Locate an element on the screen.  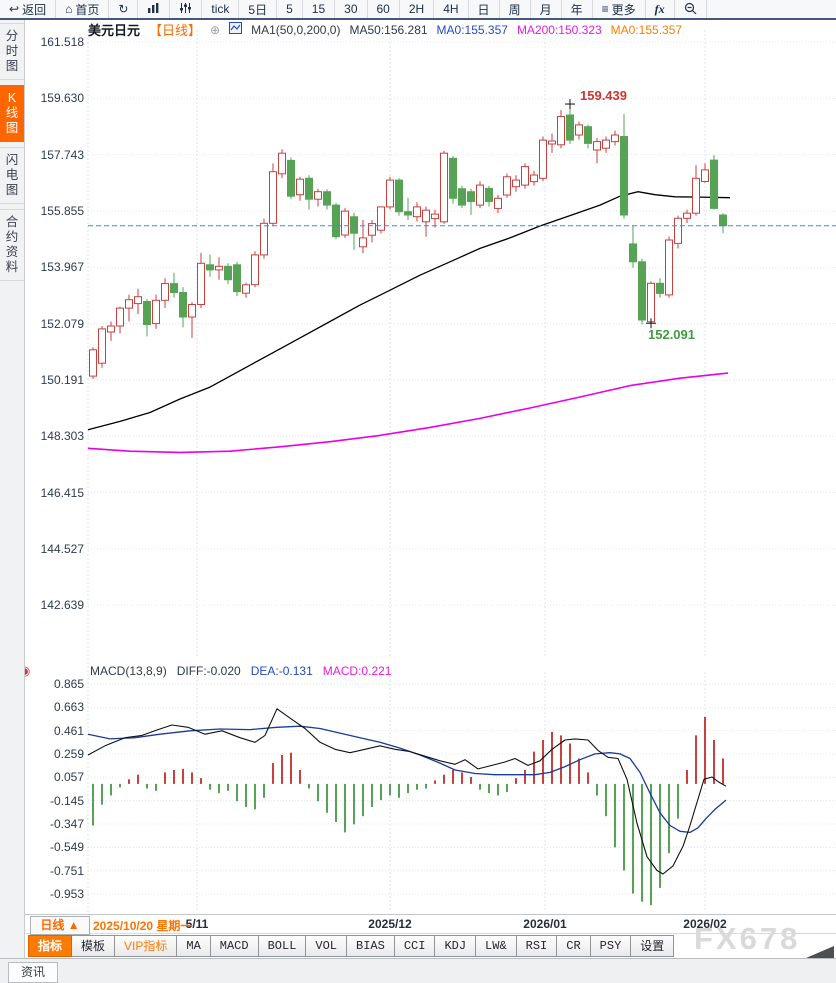
toolbar-indicator-settings-icon is located at coordinates (186, 9).